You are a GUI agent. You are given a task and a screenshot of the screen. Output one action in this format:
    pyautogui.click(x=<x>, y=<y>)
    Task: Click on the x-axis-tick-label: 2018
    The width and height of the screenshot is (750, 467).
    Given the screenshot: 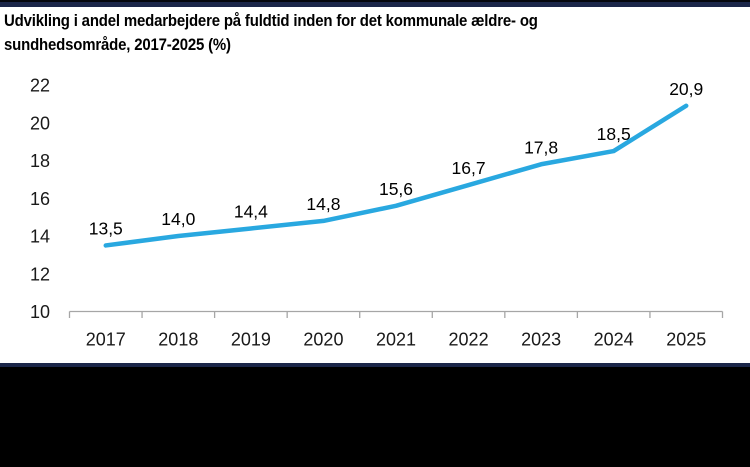 What is the action you would take?
    pyautogui.click(x=178, y=340)
    